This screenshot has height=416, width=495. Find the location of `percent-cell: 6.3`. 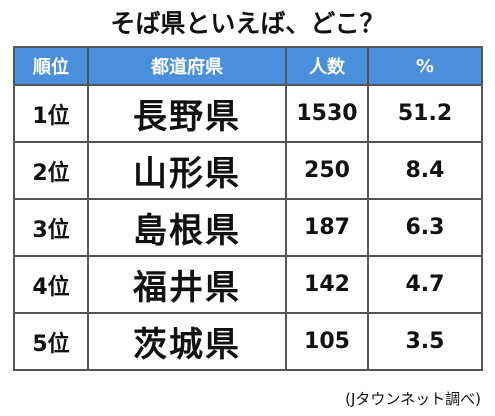

percent-cell: 6.3 is located at coordinates (425, 227).